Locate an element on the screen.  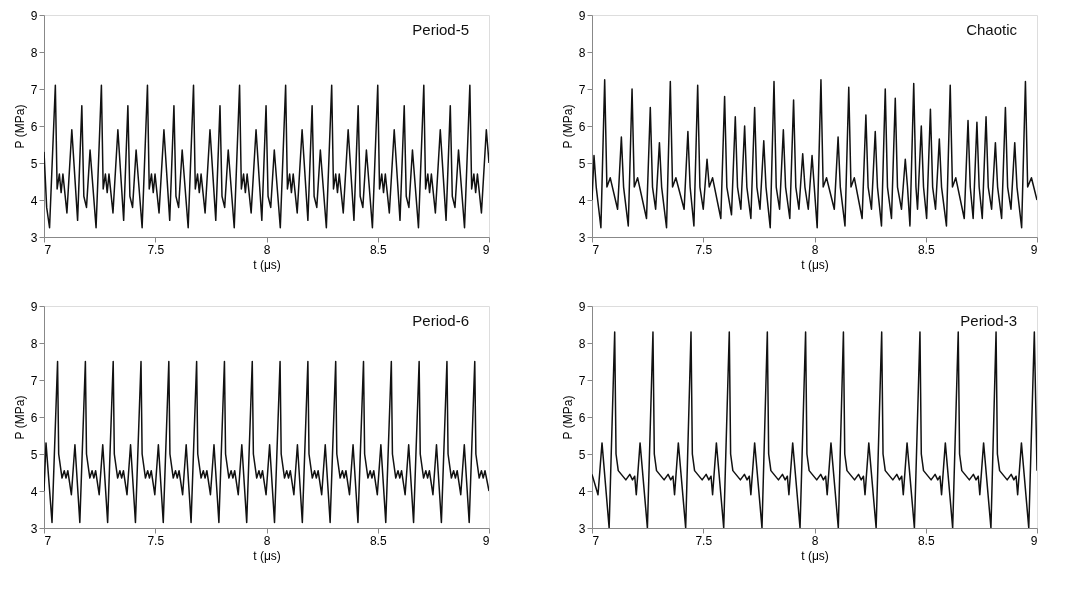
annotation: Period-5 is located at coordinates (440, 29).